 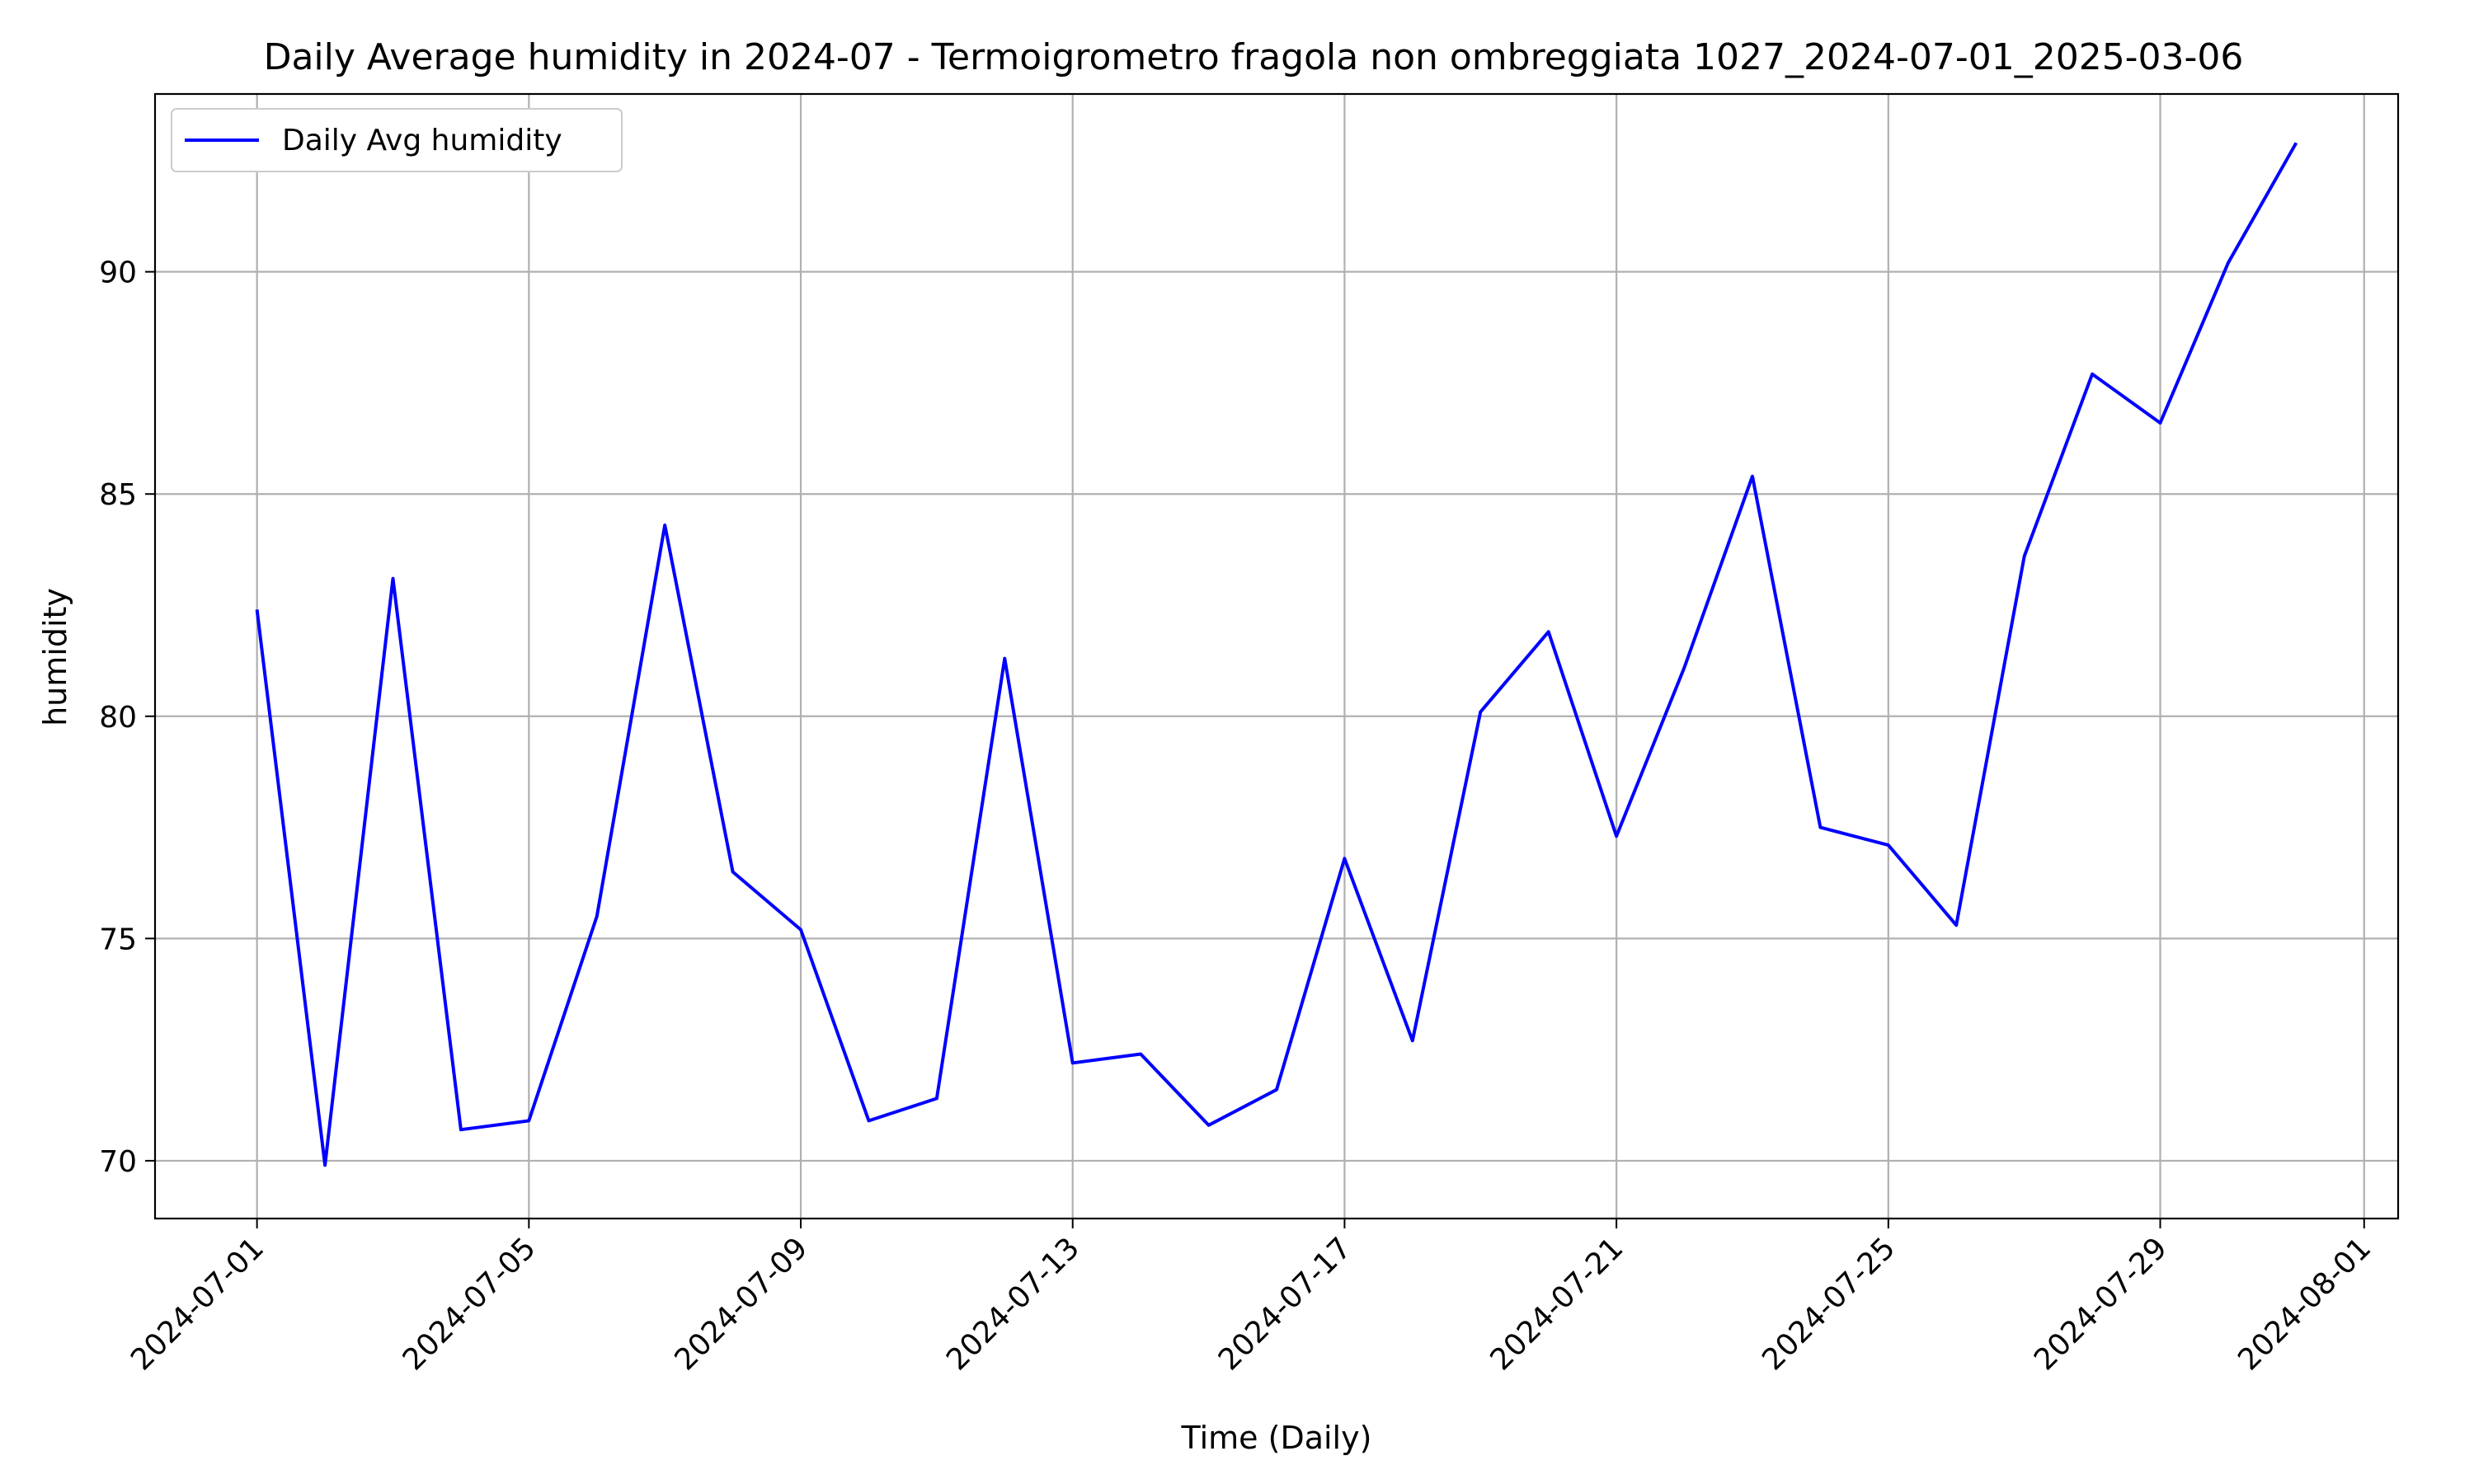 I want to click on legend-box, so click(x=397, y=140).